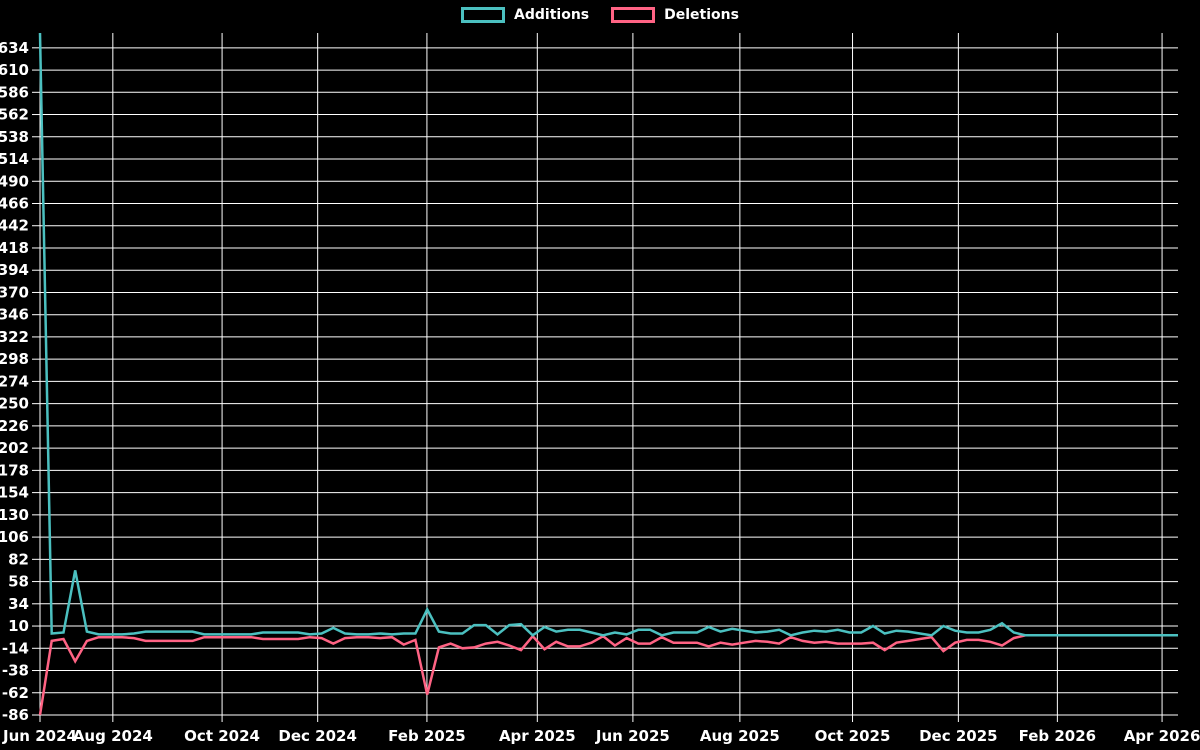  I want to click on x-tick-label: Jun 2024, so click(39, 736).